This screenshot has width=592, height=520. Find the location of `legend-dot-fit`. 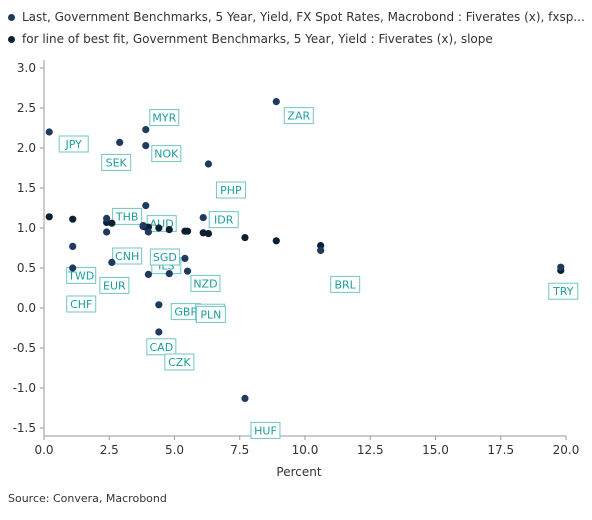

legend-dot-fit is located at coordinates (11, 39).